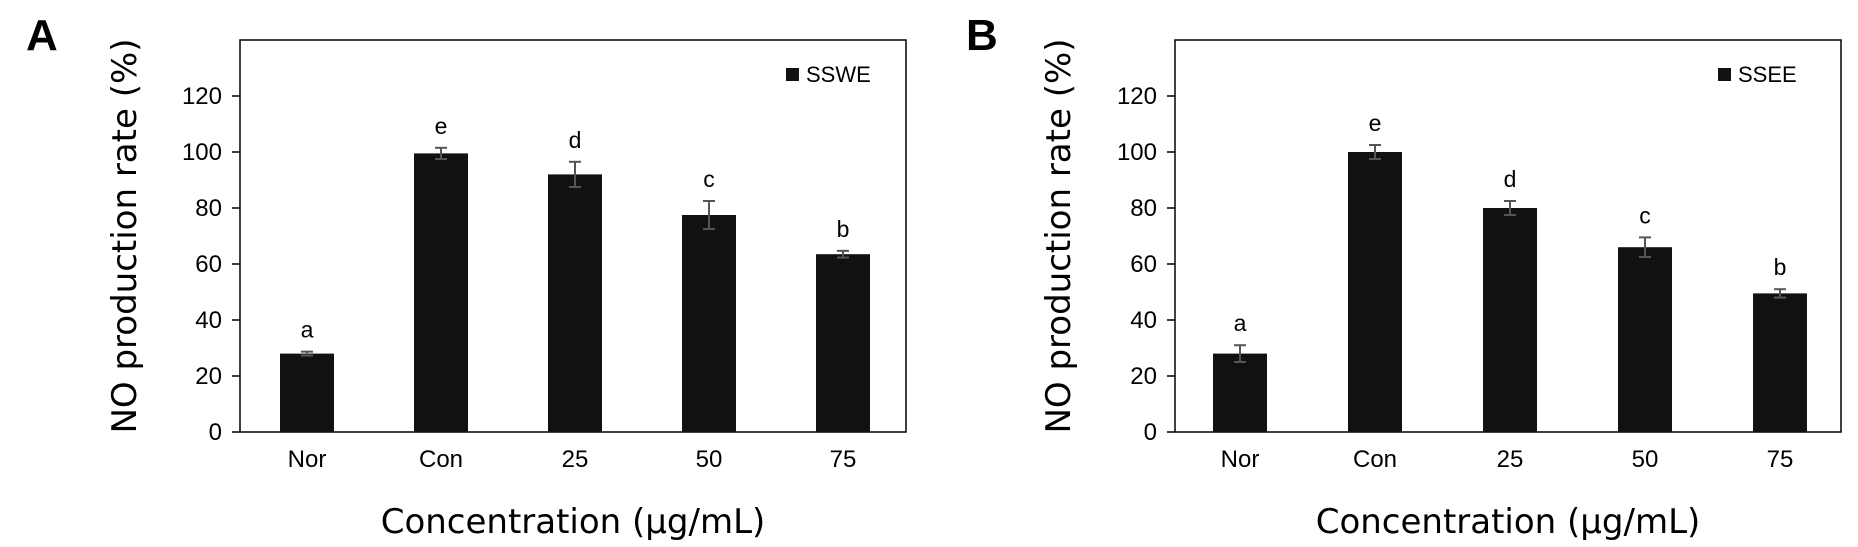  What do you see at coordinates (792, 74) in the screenshot?
I see `legend-swatch-sswe` at bounding box center [792, 74].